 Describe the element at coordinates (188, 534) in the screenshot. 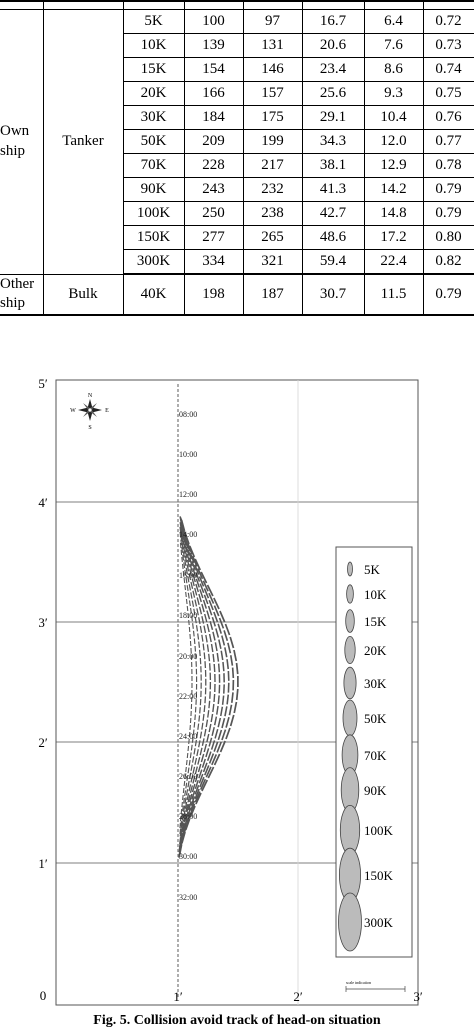

I see `time-label: 14:00` at that location.